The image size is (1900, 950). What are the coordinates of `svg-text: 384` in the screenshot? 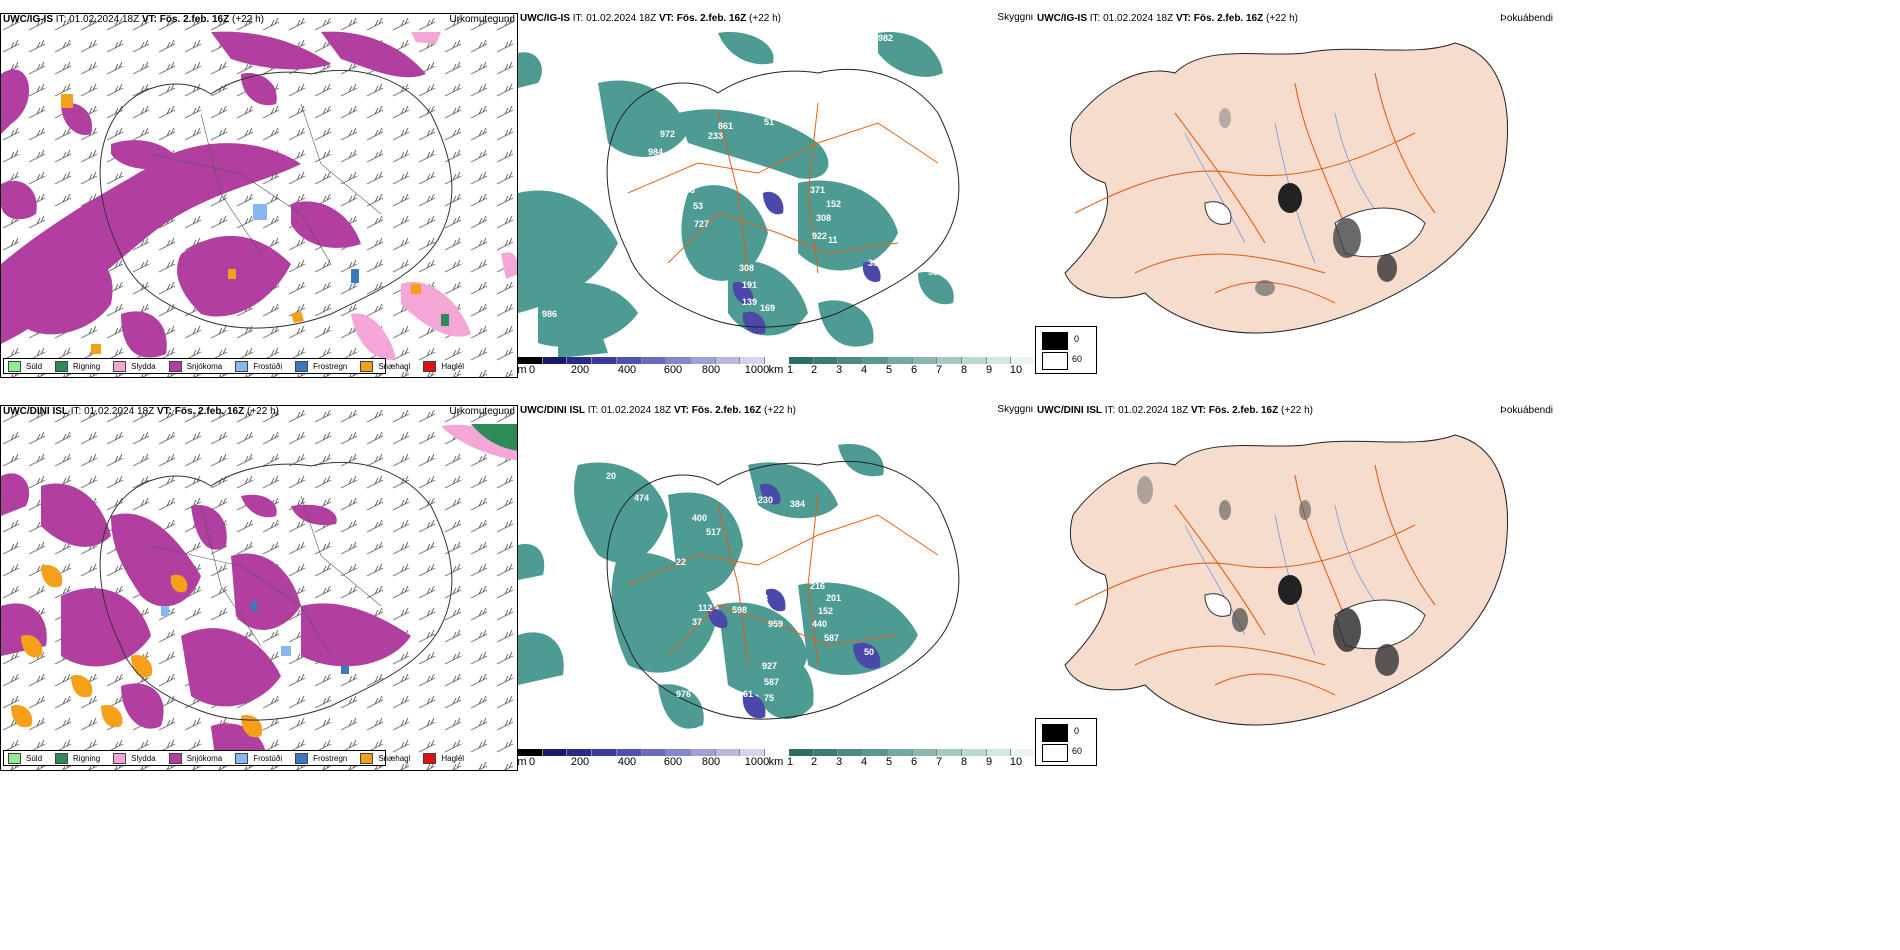 It's located at (797, 504).